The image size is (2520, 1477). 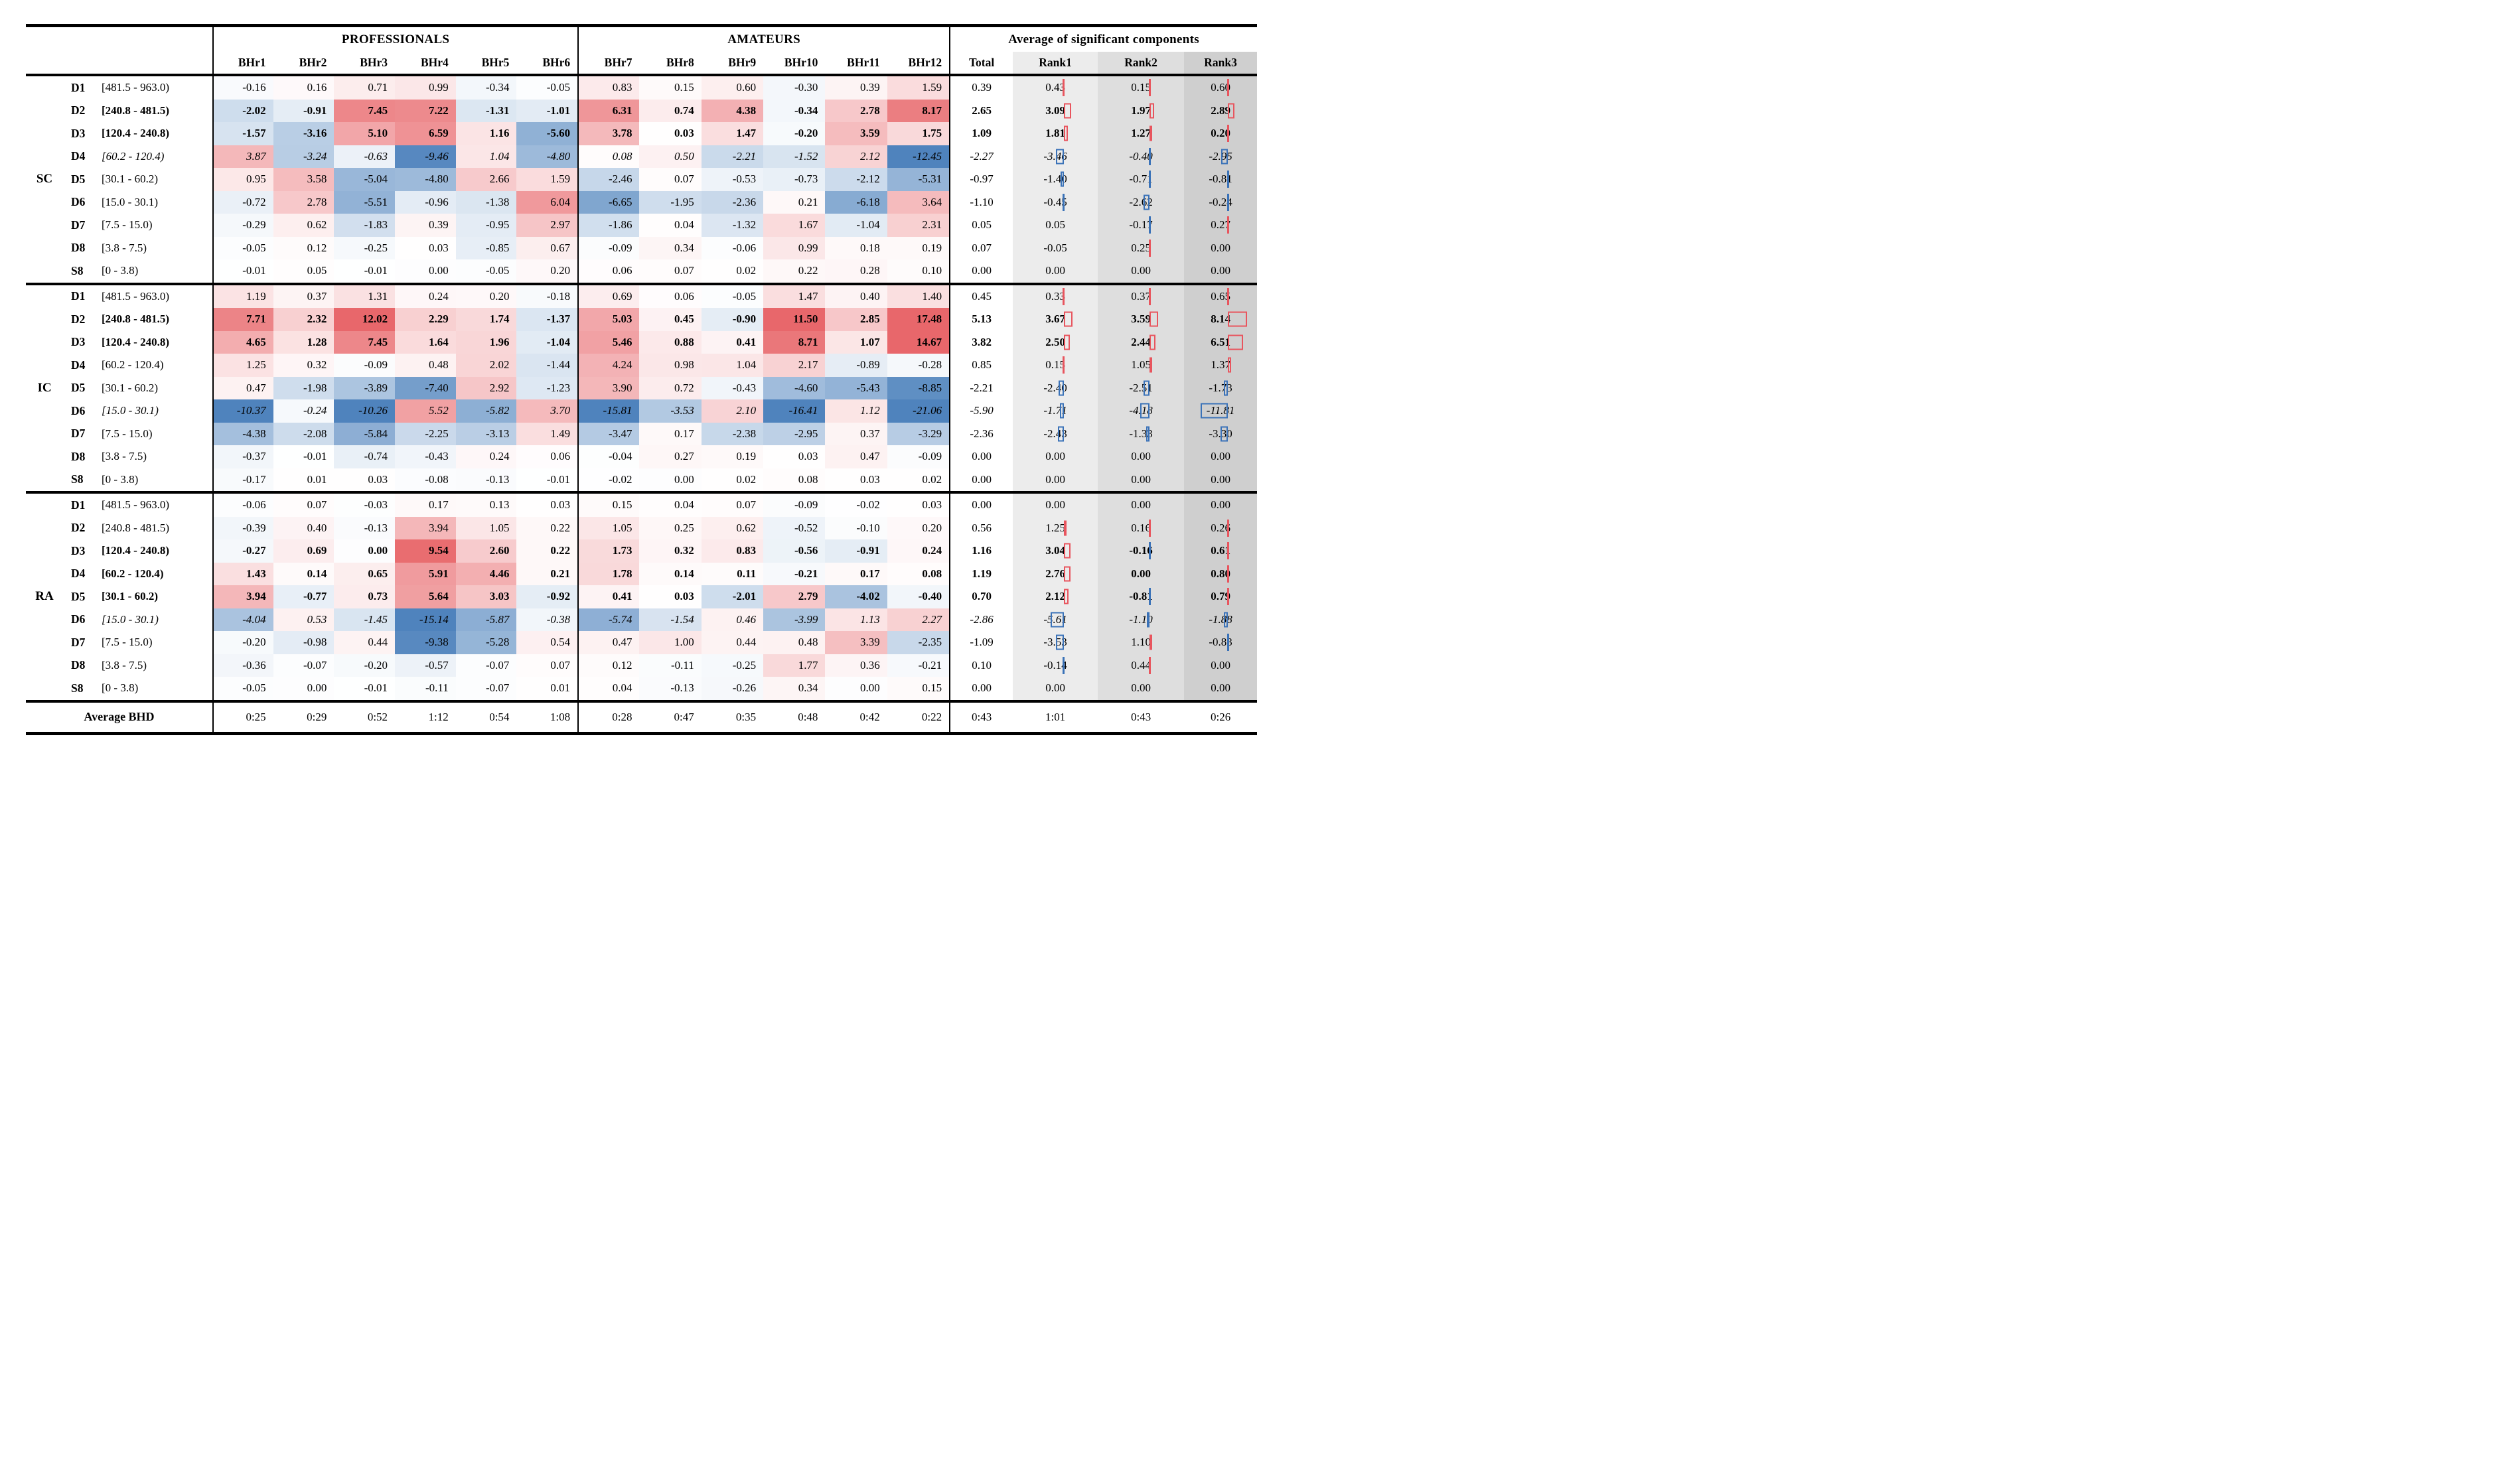 I want to click on heat-cell: 1.28, so click(x=303, y=342).